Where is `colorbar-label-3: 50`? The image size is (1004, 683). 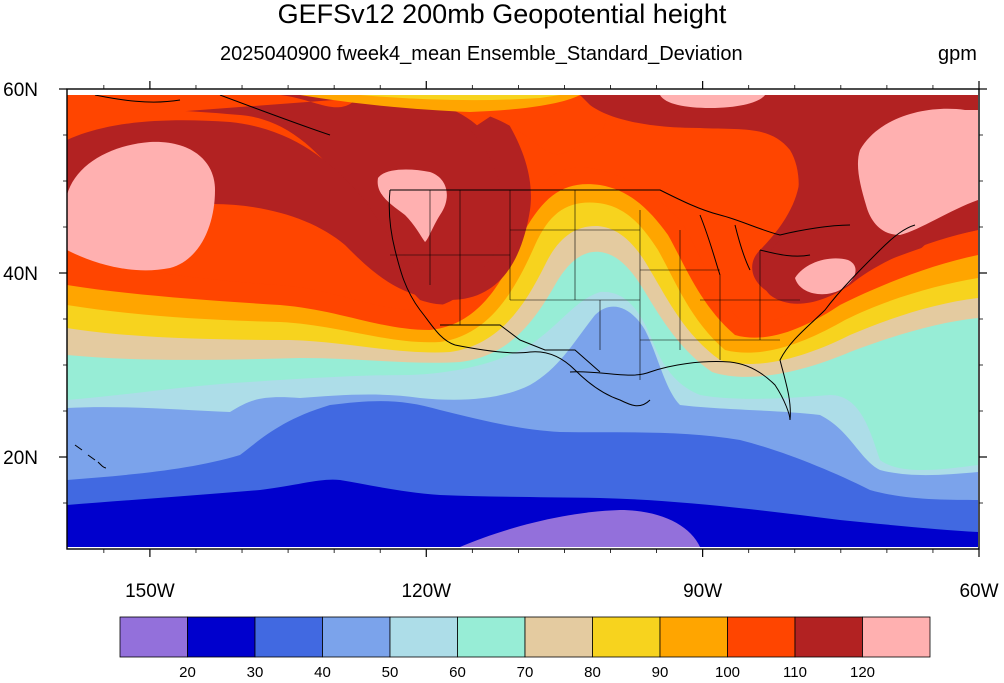 colorbar-label-3: 50 is located at coordinates (390, 672).